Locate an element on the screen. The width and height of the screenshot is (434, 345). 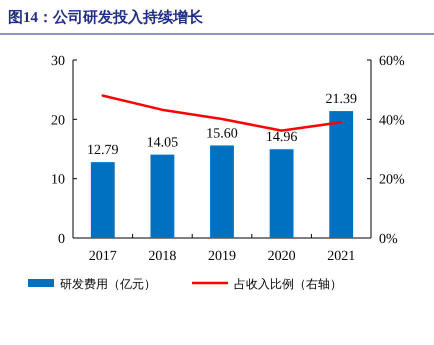
y2-tick-label: 60% is located at coordinates (392, 61).